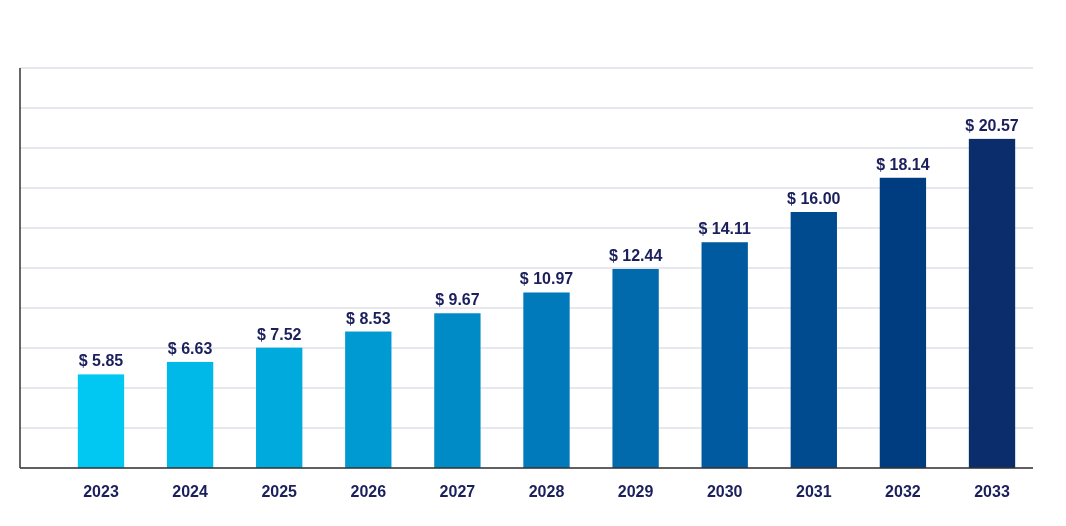  Describe the element at coordinates (546, 279) in the screenshot. I see `data-label: $ 10.97` at that location.